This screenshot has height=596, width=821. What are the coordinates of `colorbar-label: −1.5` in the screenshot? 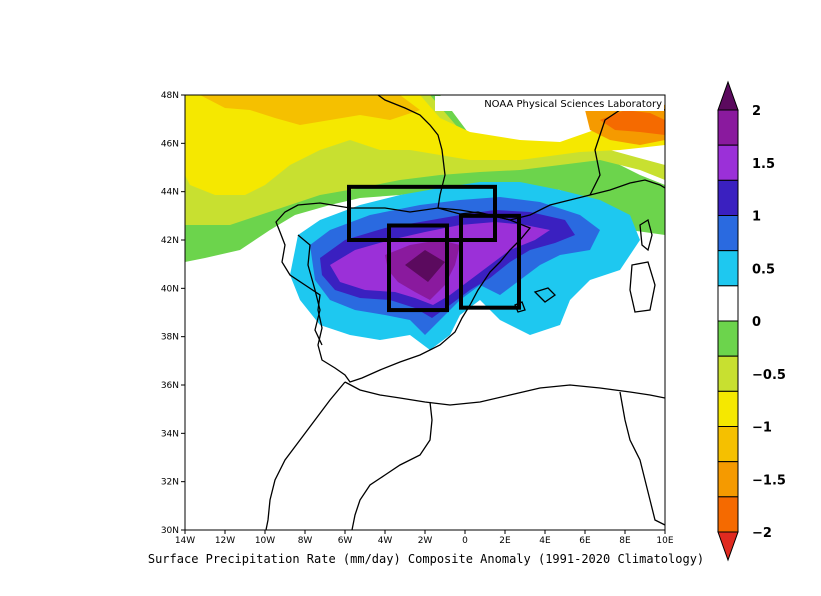 It's located at (769, 480).